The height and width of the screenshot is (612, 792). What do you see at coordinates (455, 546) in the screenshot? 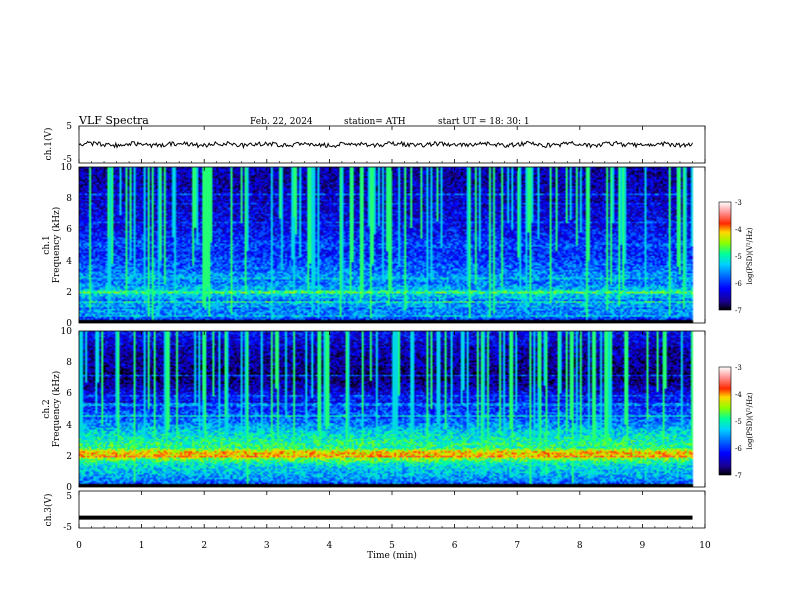
I see `x-tick-label: 6` at bounding box center [455, 546].